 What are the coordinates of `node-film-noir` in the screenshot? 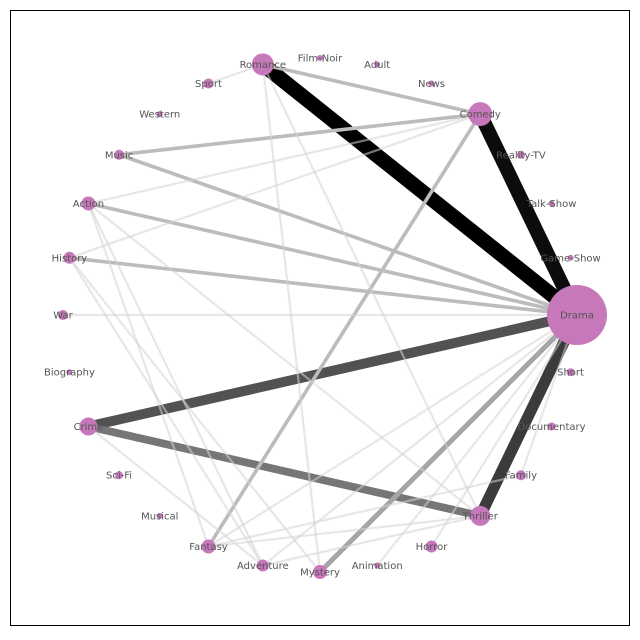 It's located at (320, 58).